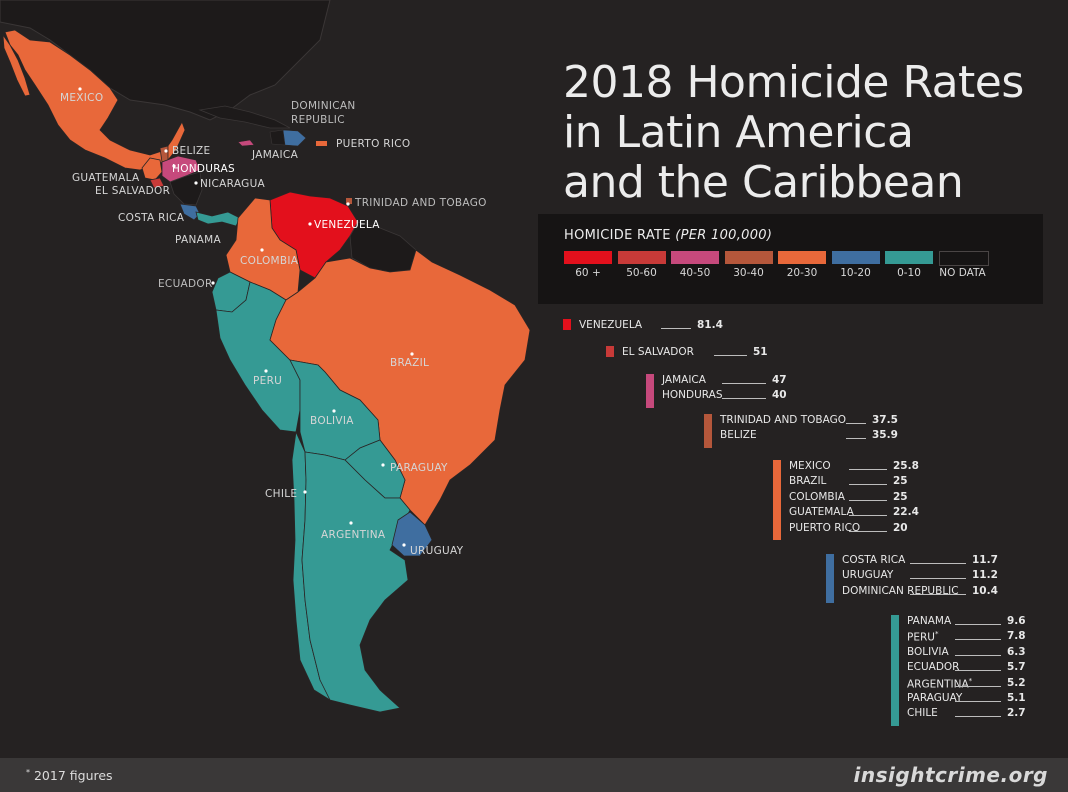  What do you see at coordinates (808, 481) in the screenshot?
I see `ranking-row-country: BRAZIL` at bounding box center [808, 481].